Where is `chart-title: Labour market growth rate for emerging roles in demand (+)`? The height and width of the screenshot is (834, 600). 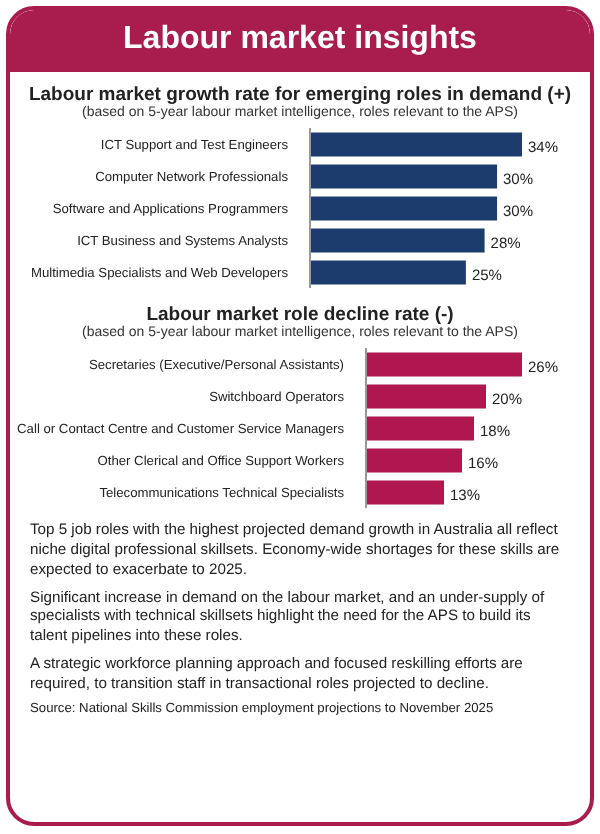 chart-title: Labour market growth rate for emerging roles in demand (+) is located at coordinates (300, 95).